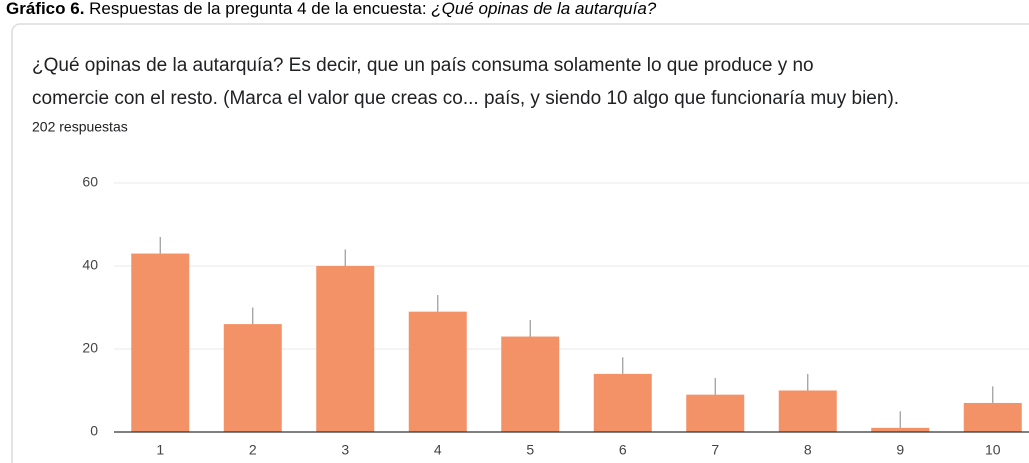 The height and width of the screenshot is (463, 1029). Describe the element at coordinates (623, 450) in the screenshot. I see `x-tick-label: 6` at that location.